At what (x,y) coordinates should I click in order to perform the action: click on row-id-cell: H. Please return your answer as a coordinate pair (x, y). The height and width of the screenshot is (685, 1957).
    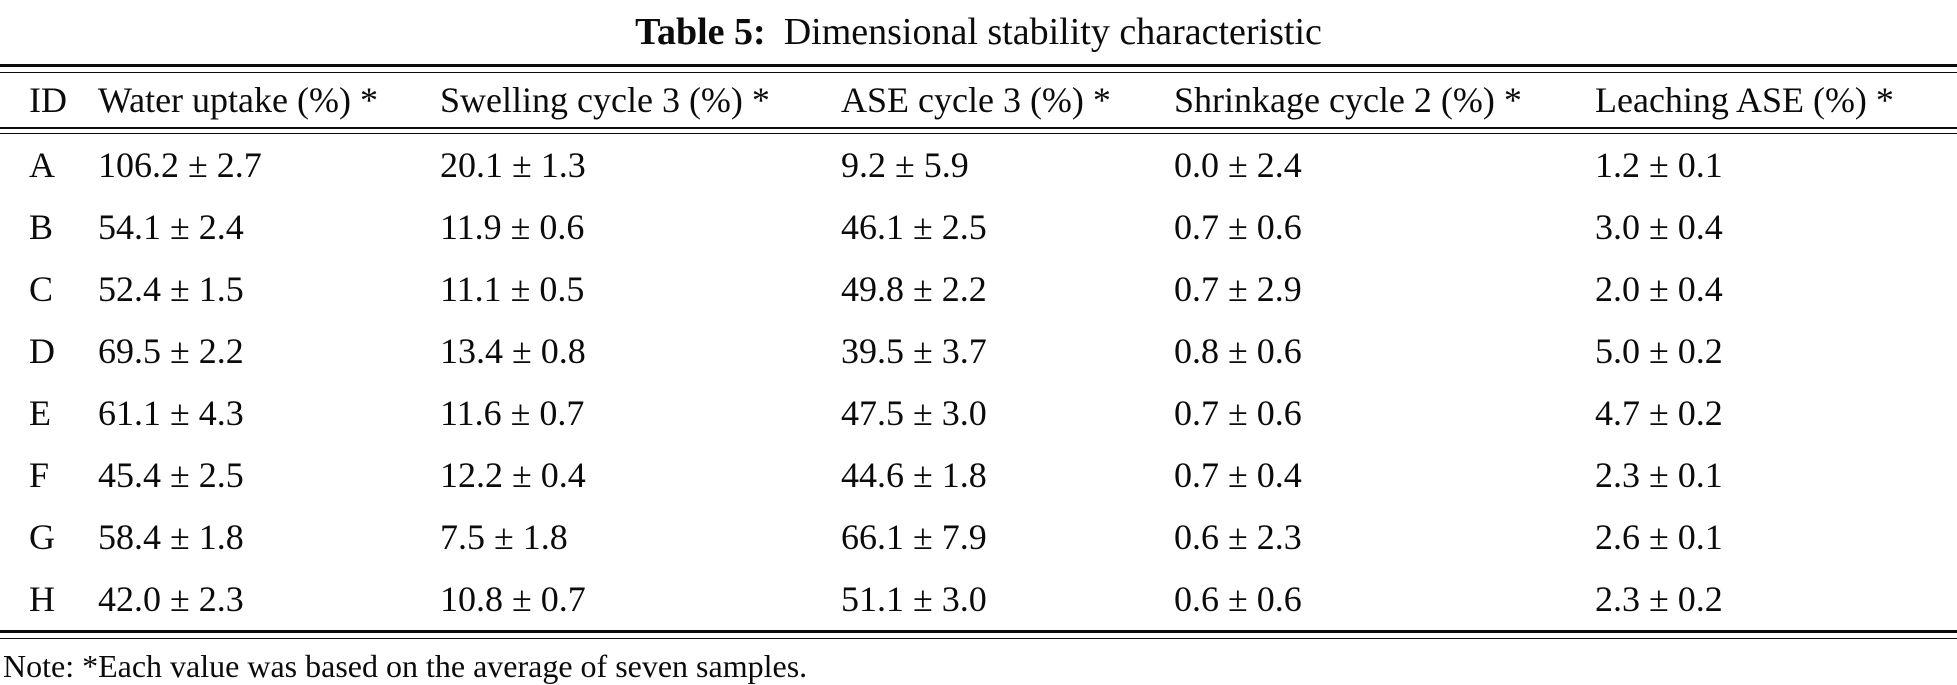
    Looking at the image, I should click on (42, 599).